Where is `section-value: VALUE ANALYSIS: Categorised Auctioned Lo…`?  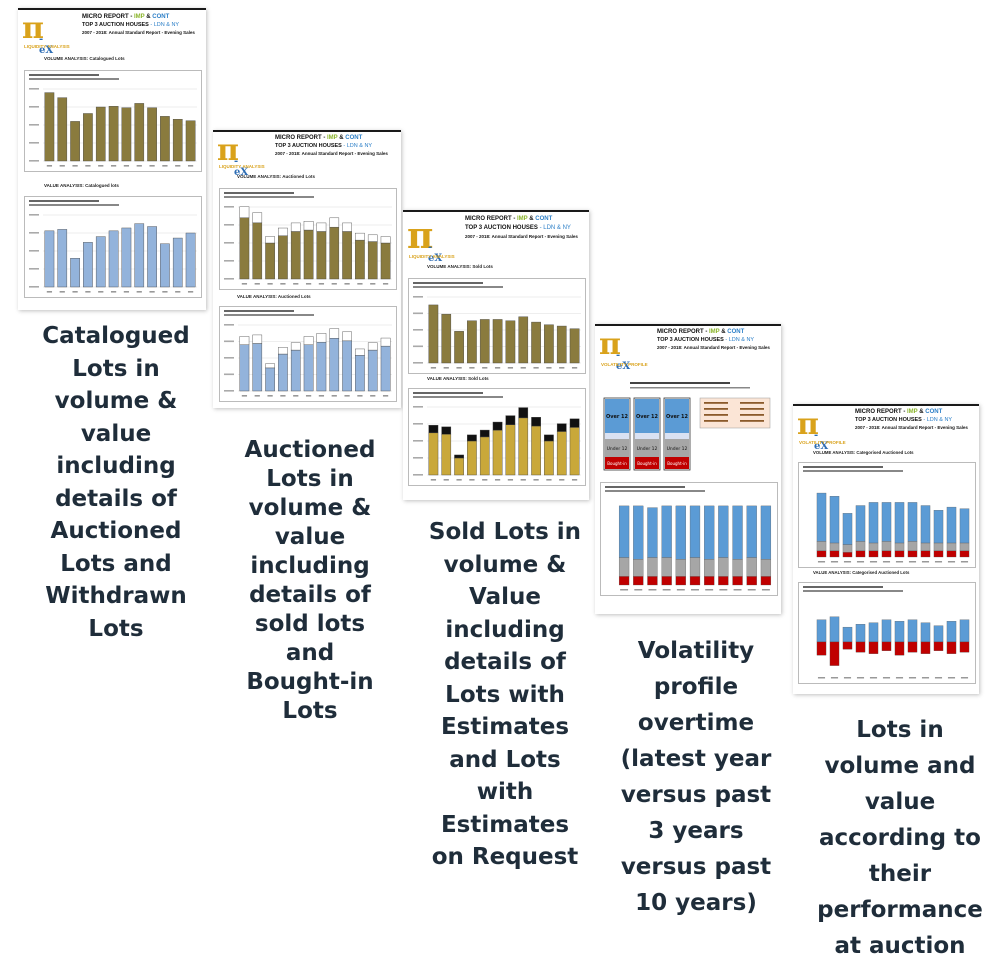
section-value: VALUE ANALYSIS: Categorised Auctioned Lo… is located at coordinates (861, 572).